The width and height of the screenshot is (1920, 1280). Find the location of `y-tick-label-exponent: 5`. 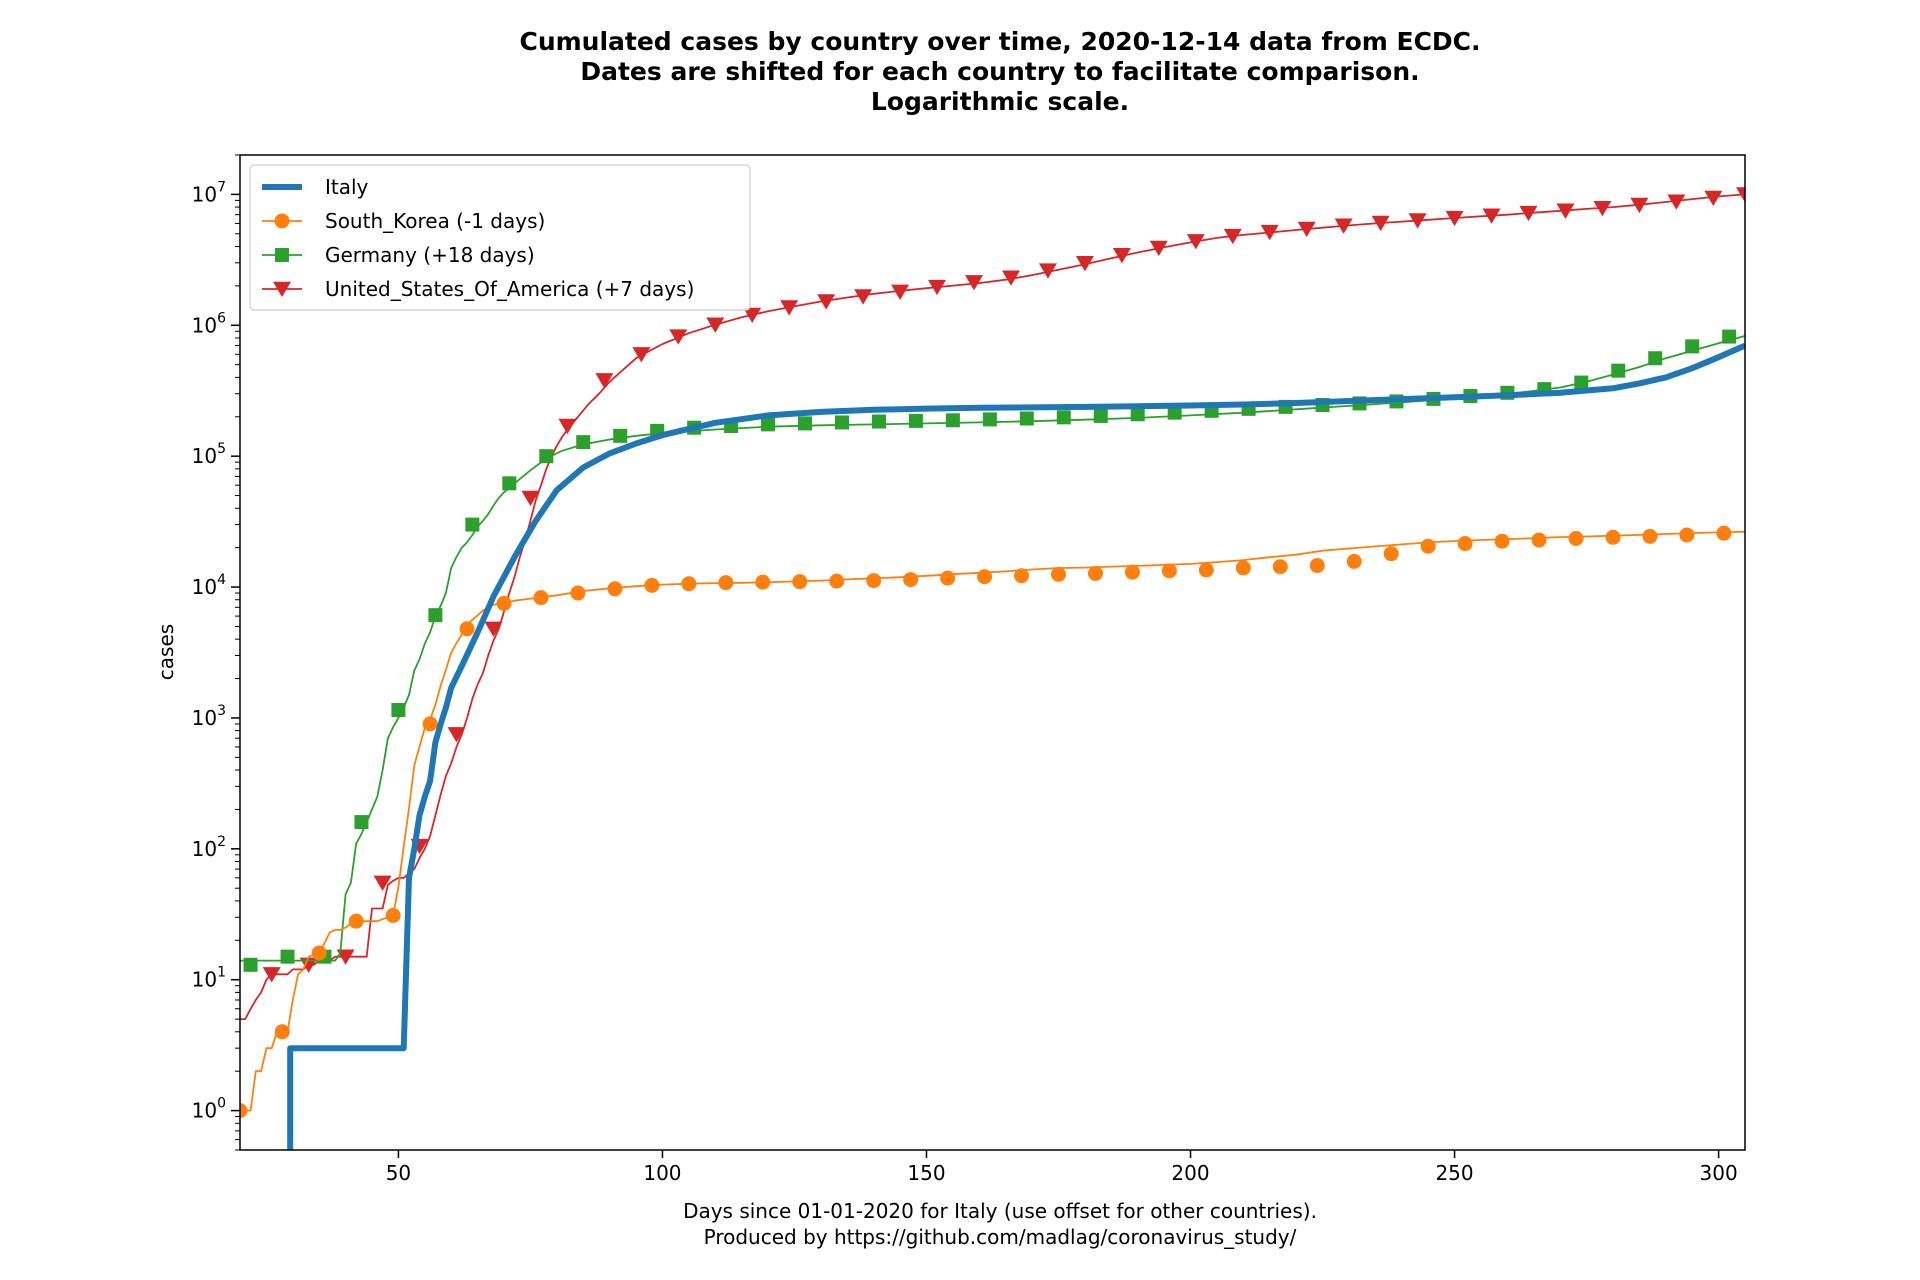

y-tick-label-exponent: 5 is located at coordinates (221, 449).